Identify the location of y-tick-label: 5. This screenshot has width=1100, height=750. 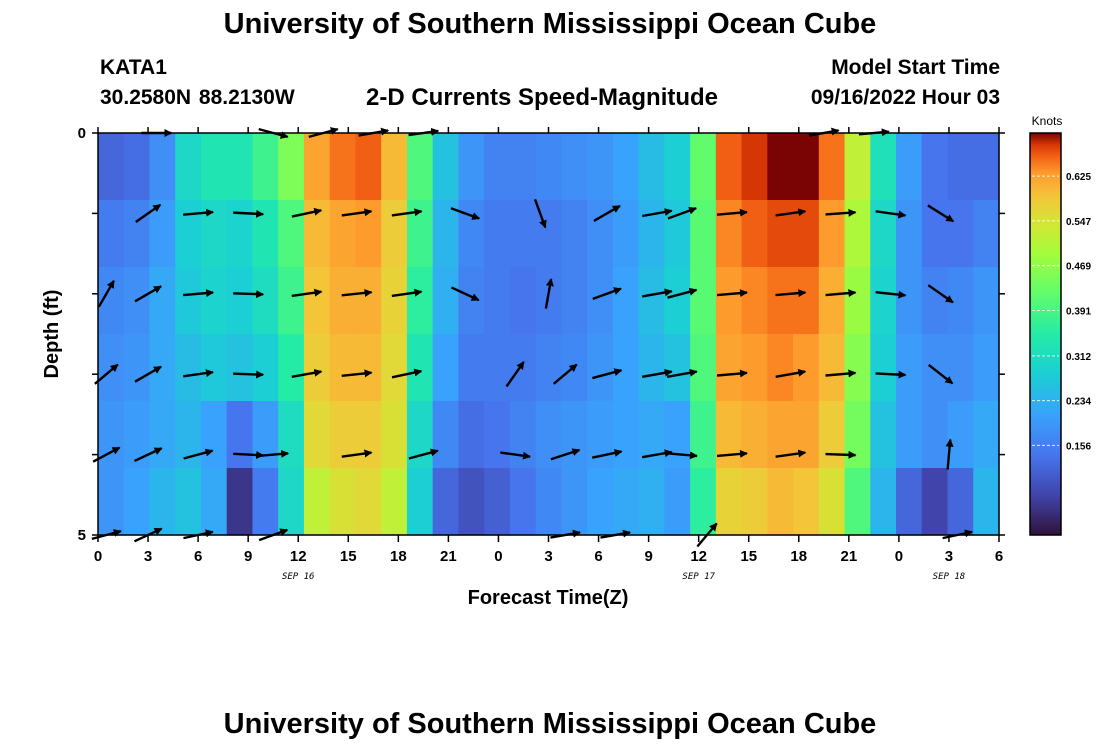
(82, 535).